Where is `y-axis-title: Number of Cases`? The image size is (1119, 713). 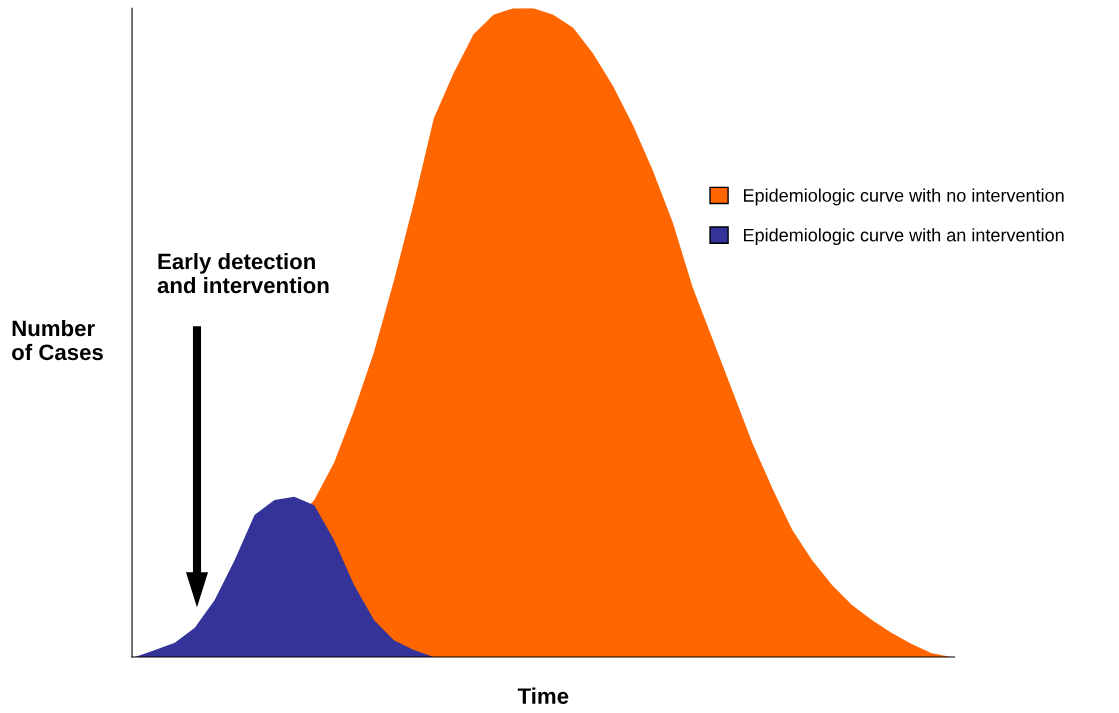
y-axis-title: Number of Cases is located at coordinates (57, 340).